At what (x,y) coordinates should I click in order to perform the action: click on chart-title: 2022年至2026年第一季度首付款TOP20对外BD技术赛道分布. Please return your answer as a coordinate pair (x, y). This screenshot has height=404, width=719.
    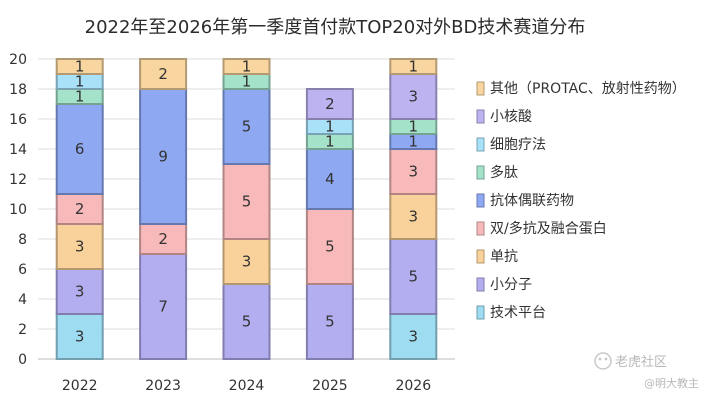
    Looking at the image, I should click on (335, 27).